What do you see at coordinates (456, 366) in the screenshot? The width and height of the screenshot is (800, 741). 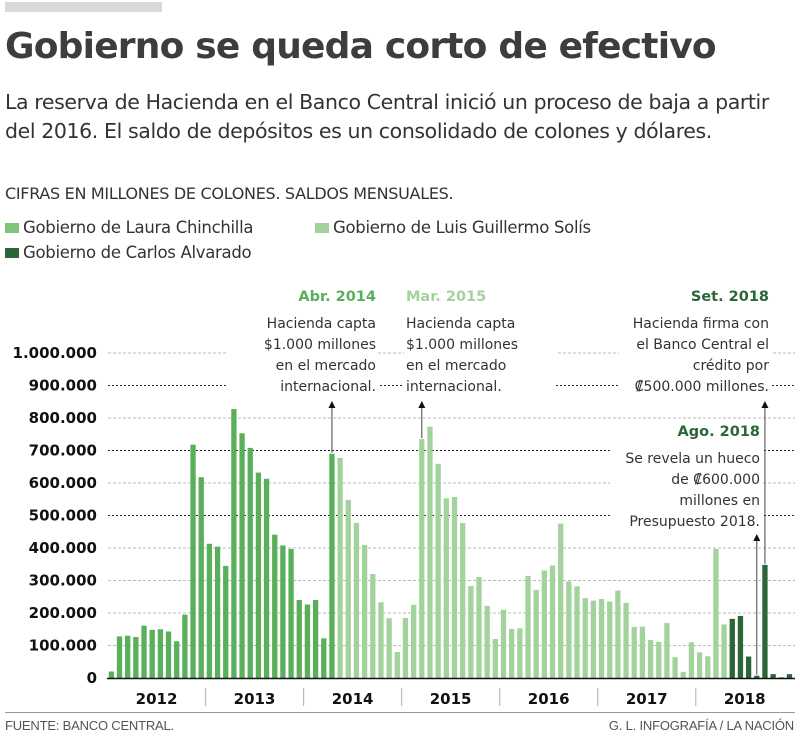 I see `annotation-text: en el mercado` at bounding box center [456, 366].